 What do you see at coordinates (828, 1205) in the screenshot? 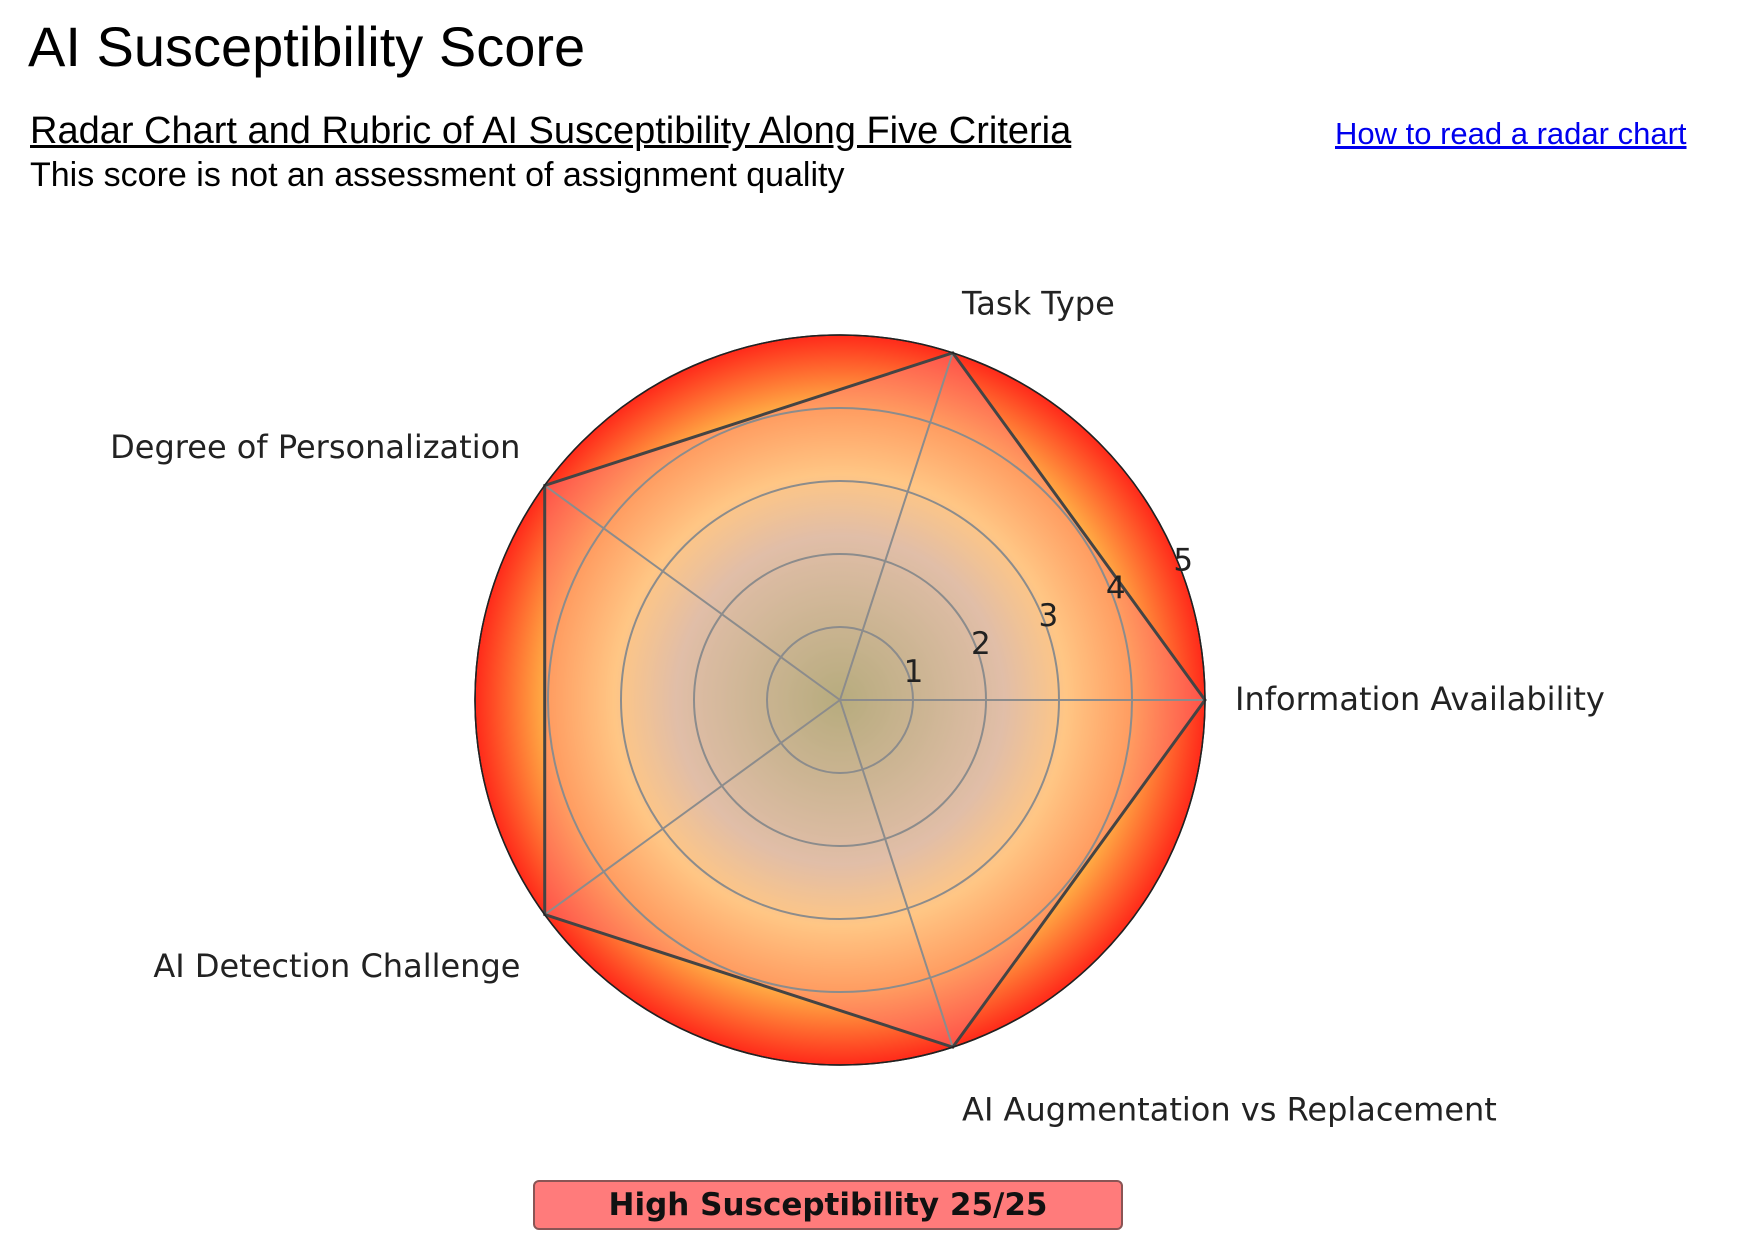
I see `verdict-badge: High Susceptibility 25/25` at bounding box center [828, 1205].